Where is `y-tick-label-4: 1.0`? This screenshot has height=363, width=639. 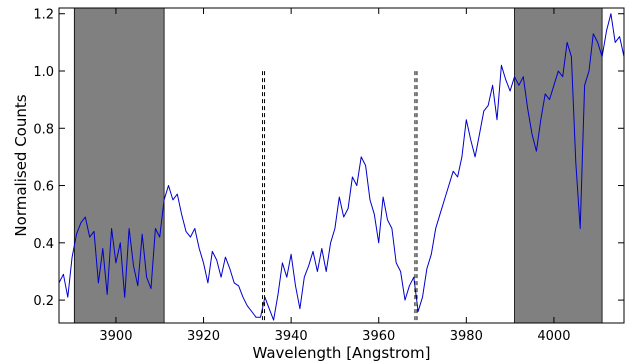
y-tick-label-4: 1.0 is located at coordinates (43, 72).